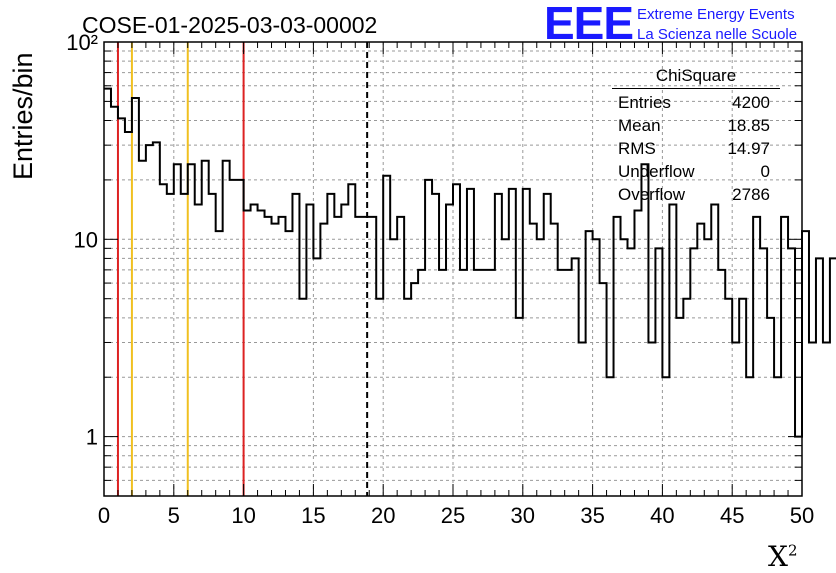 This screenshot has height=573, width=836. I want to click on x-tick-label: 30, so click(523, 515).